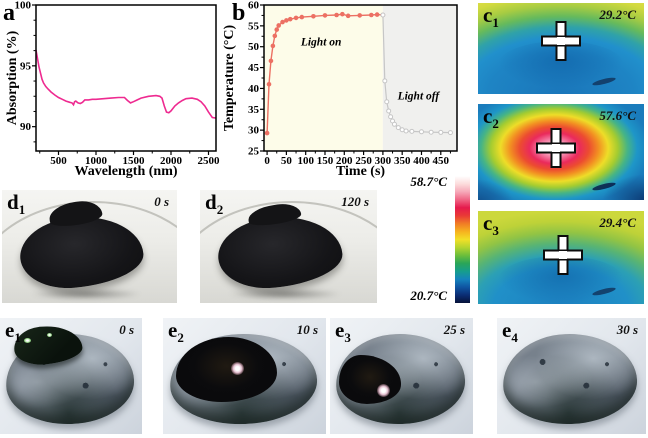 This screenshot has height=438, width=648. What do you see at coordinates (344, 161) in the screenshot?
I see `svg-text: 200` at bounding box center [344, 161].